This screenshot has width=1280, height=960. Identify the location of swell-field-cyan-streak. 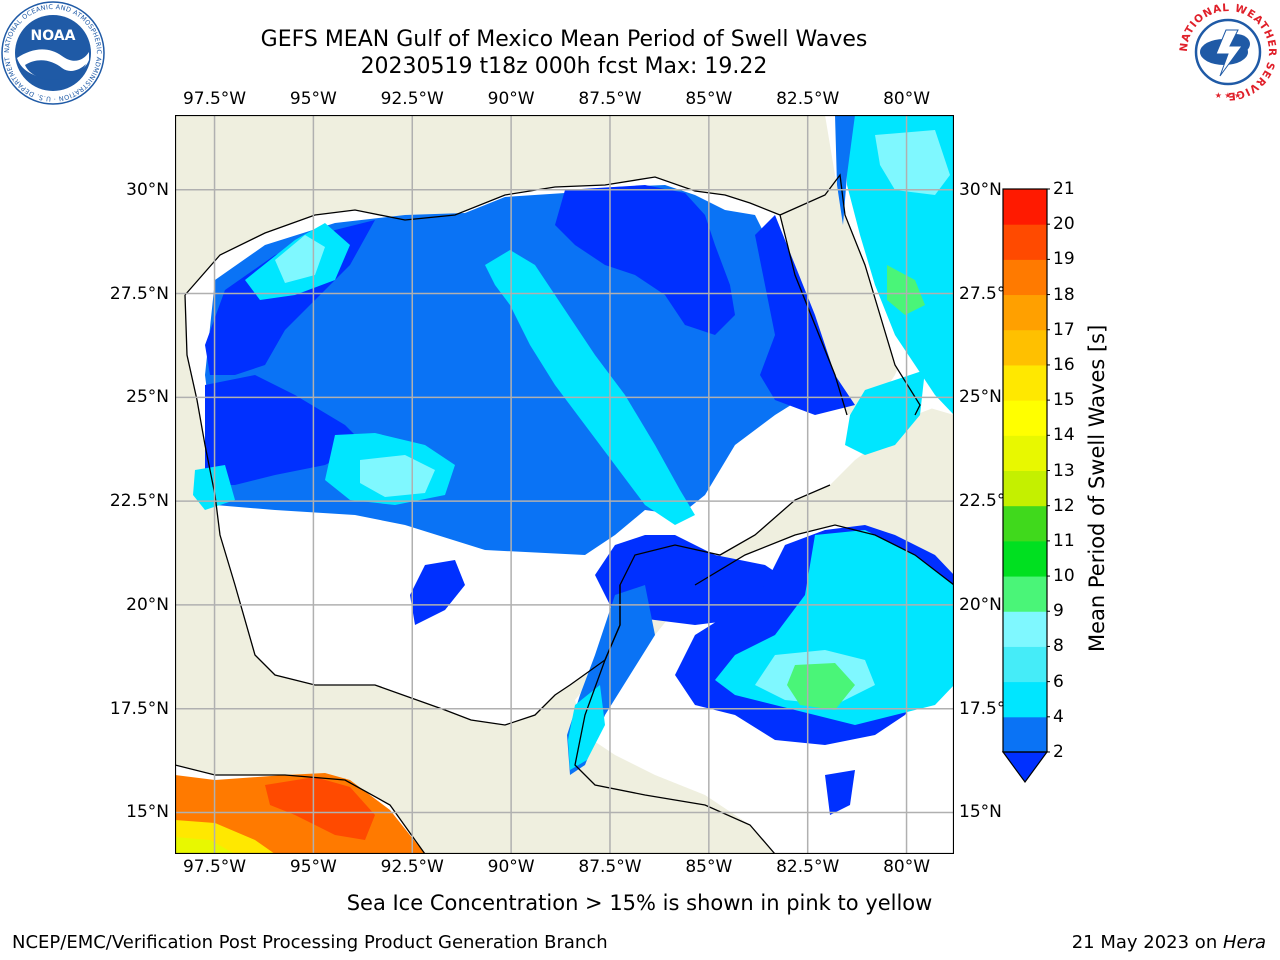
(590, 387).